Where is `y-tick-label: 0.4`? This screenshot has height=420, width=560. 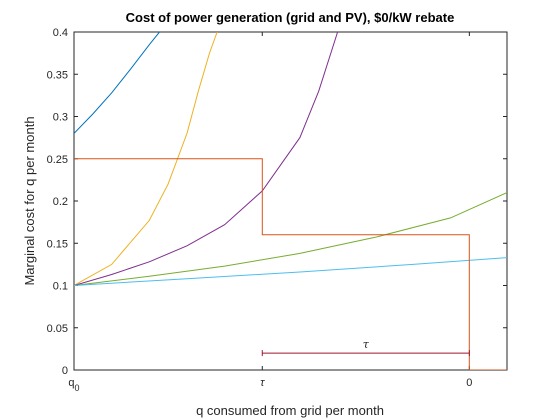
y-tick-label: 0.4 is located at coordinates (60, 33).